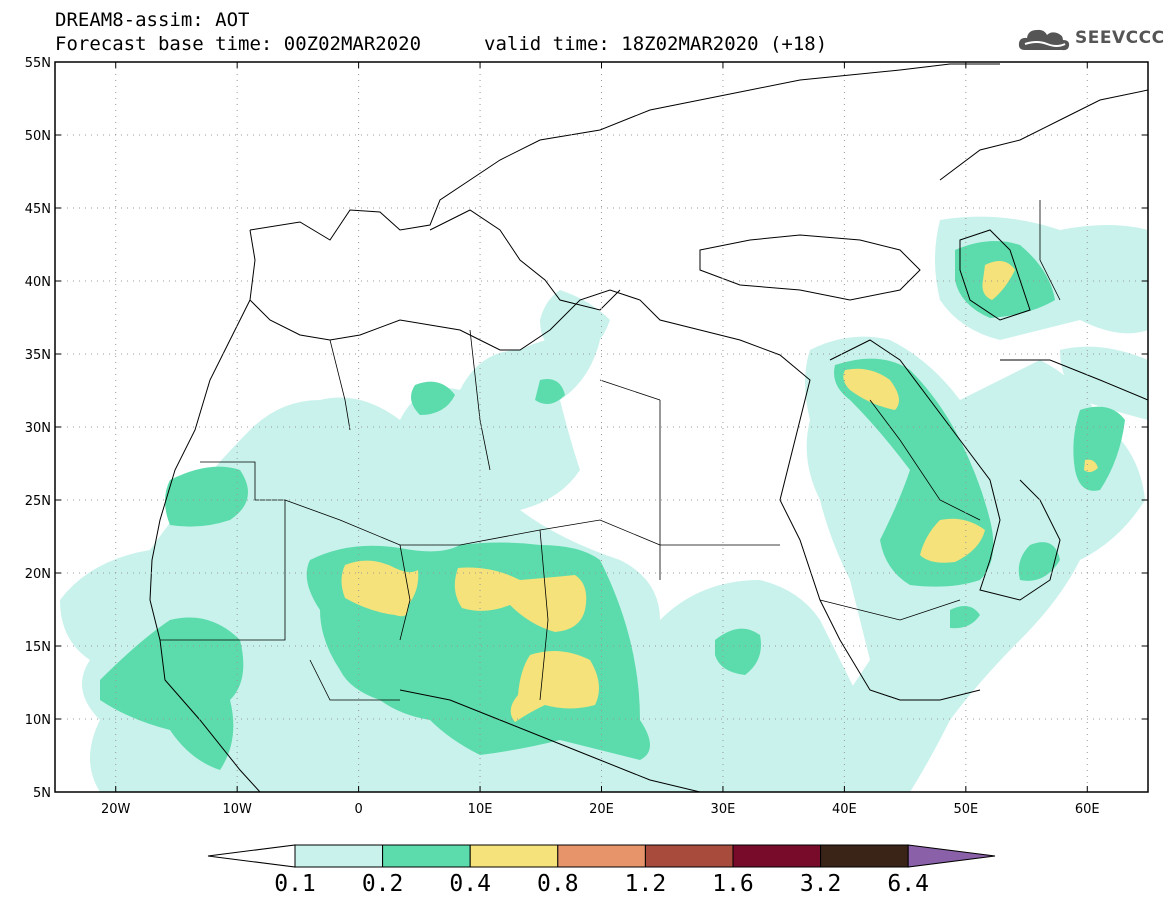  What do you see at coordinates (470, 884) in the screenshot?
I see `colorbar-label: 0.4` at bounding box center [470, 884].